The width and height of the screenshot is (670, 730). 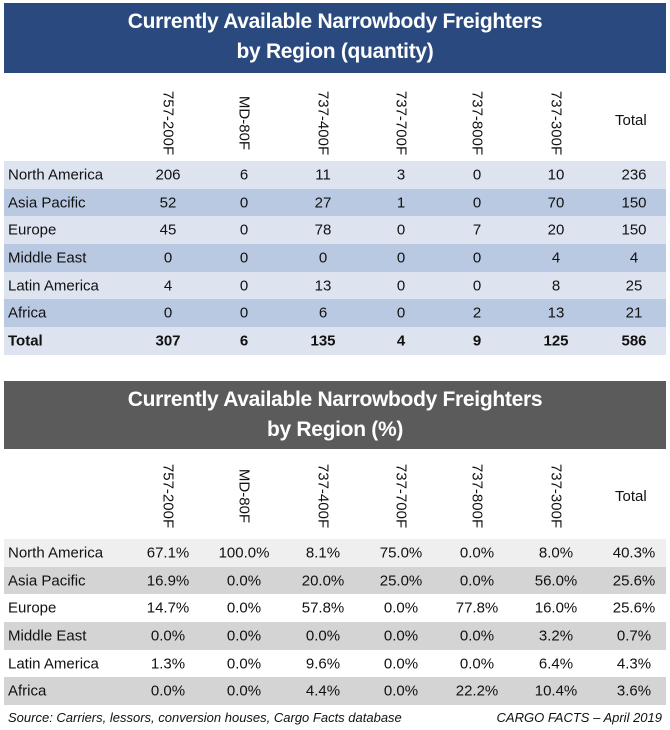 What do you see at coordinates (477, 608) in the screenshot?
I see `table-cell: 77.8%` at bounding box center [477, 608].